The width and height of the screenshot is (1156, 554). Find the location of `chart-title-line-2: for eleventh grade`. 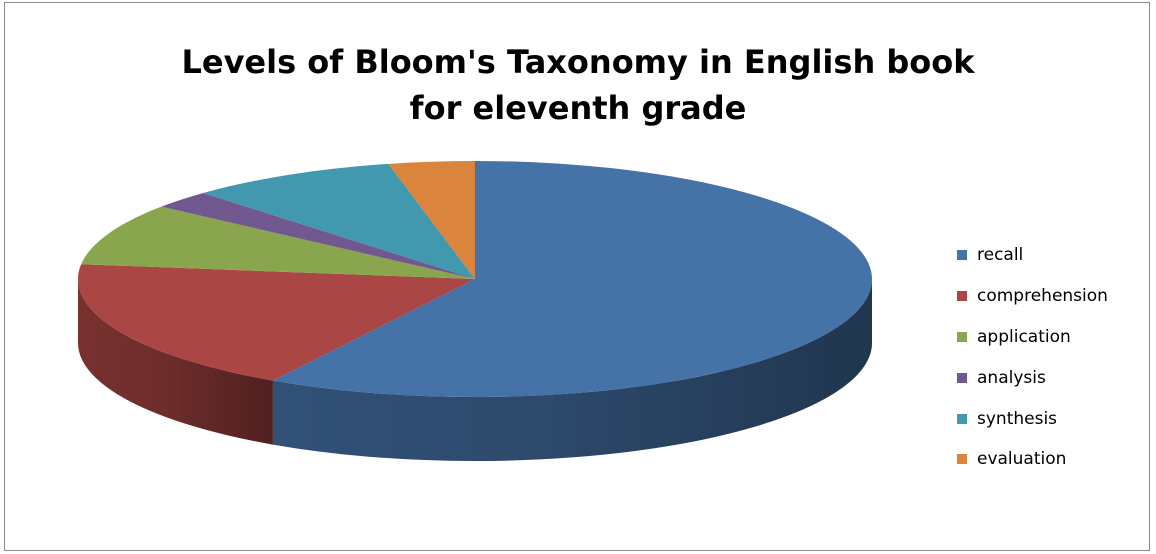

chart-title-line-2: for eleventh grade is located at coordinates (578, 108).